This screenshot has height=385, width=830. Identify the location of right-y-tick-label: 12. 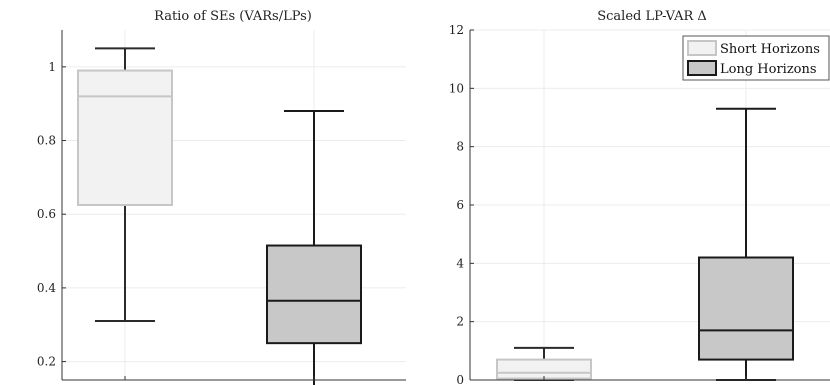
(456, 30).